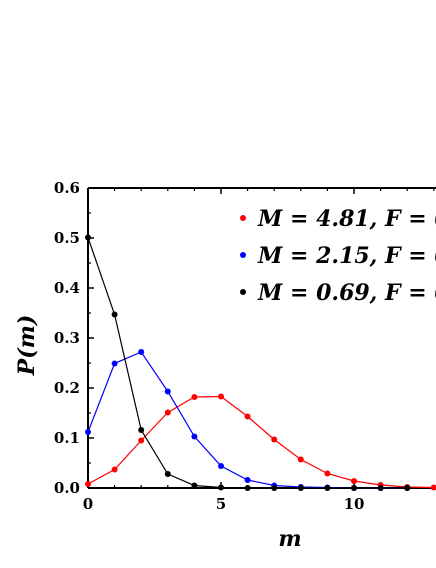 Image resolution: width=436 pixels, height=568 pixels. Describe the element at coordinates (27, 346) in the screenshot. I see `y-axis-title: P(m)` at that location.